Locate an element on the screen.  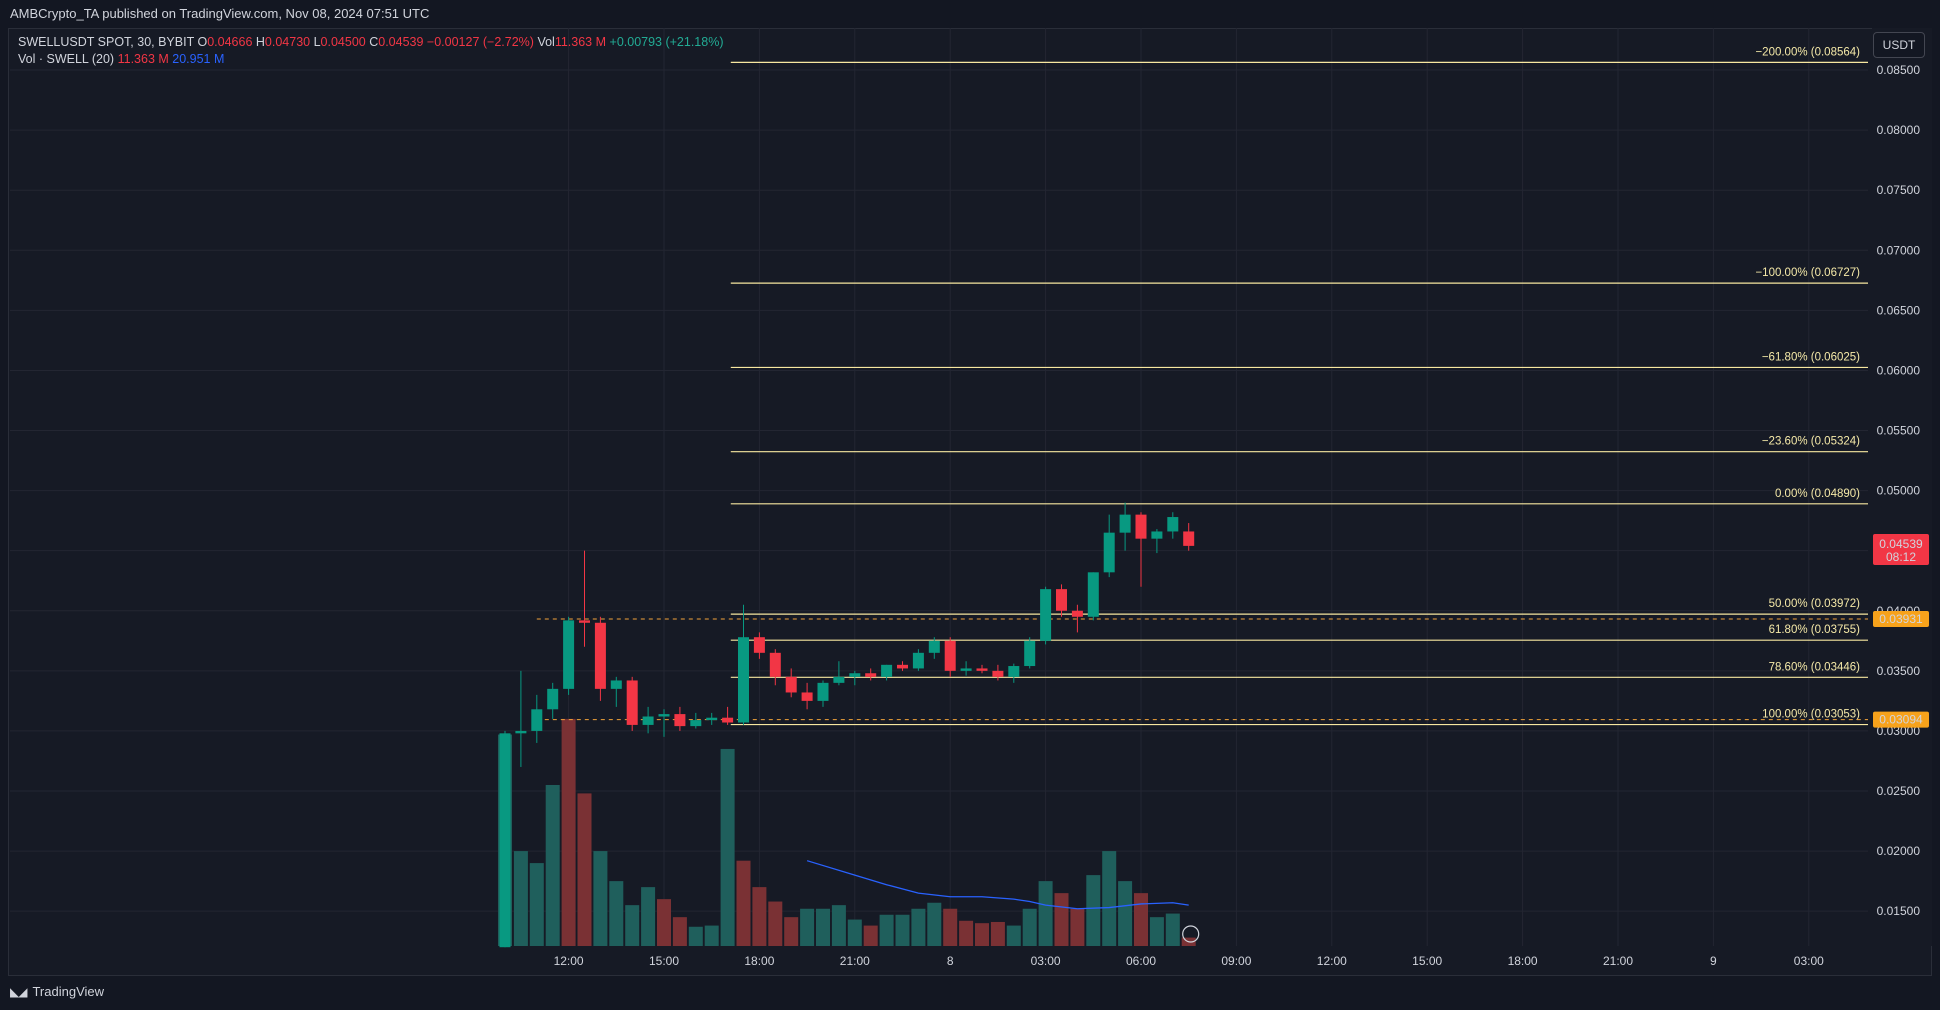
open-label: O is located at coordinates (202, 42).